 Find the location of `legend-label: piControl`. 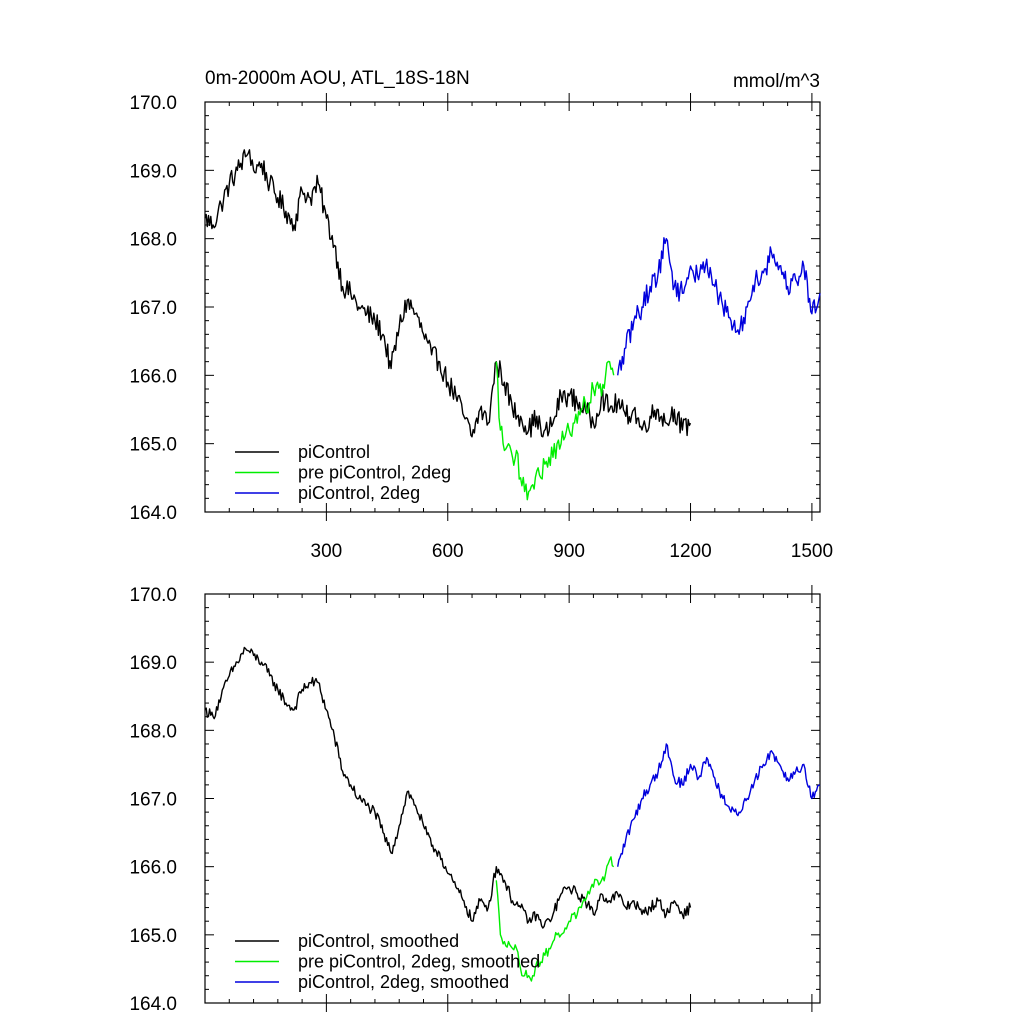

legend-label: piControl is located at coordinates (334, 452).